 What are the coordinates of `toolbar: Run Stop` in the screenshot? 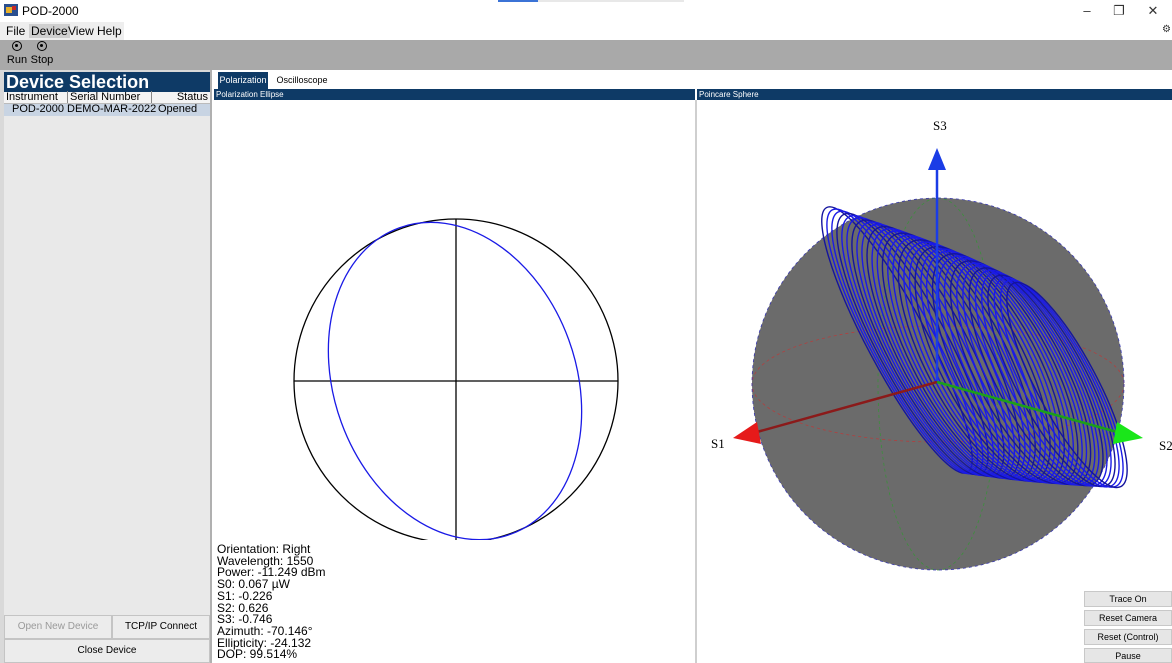 It's located at (586, 55).